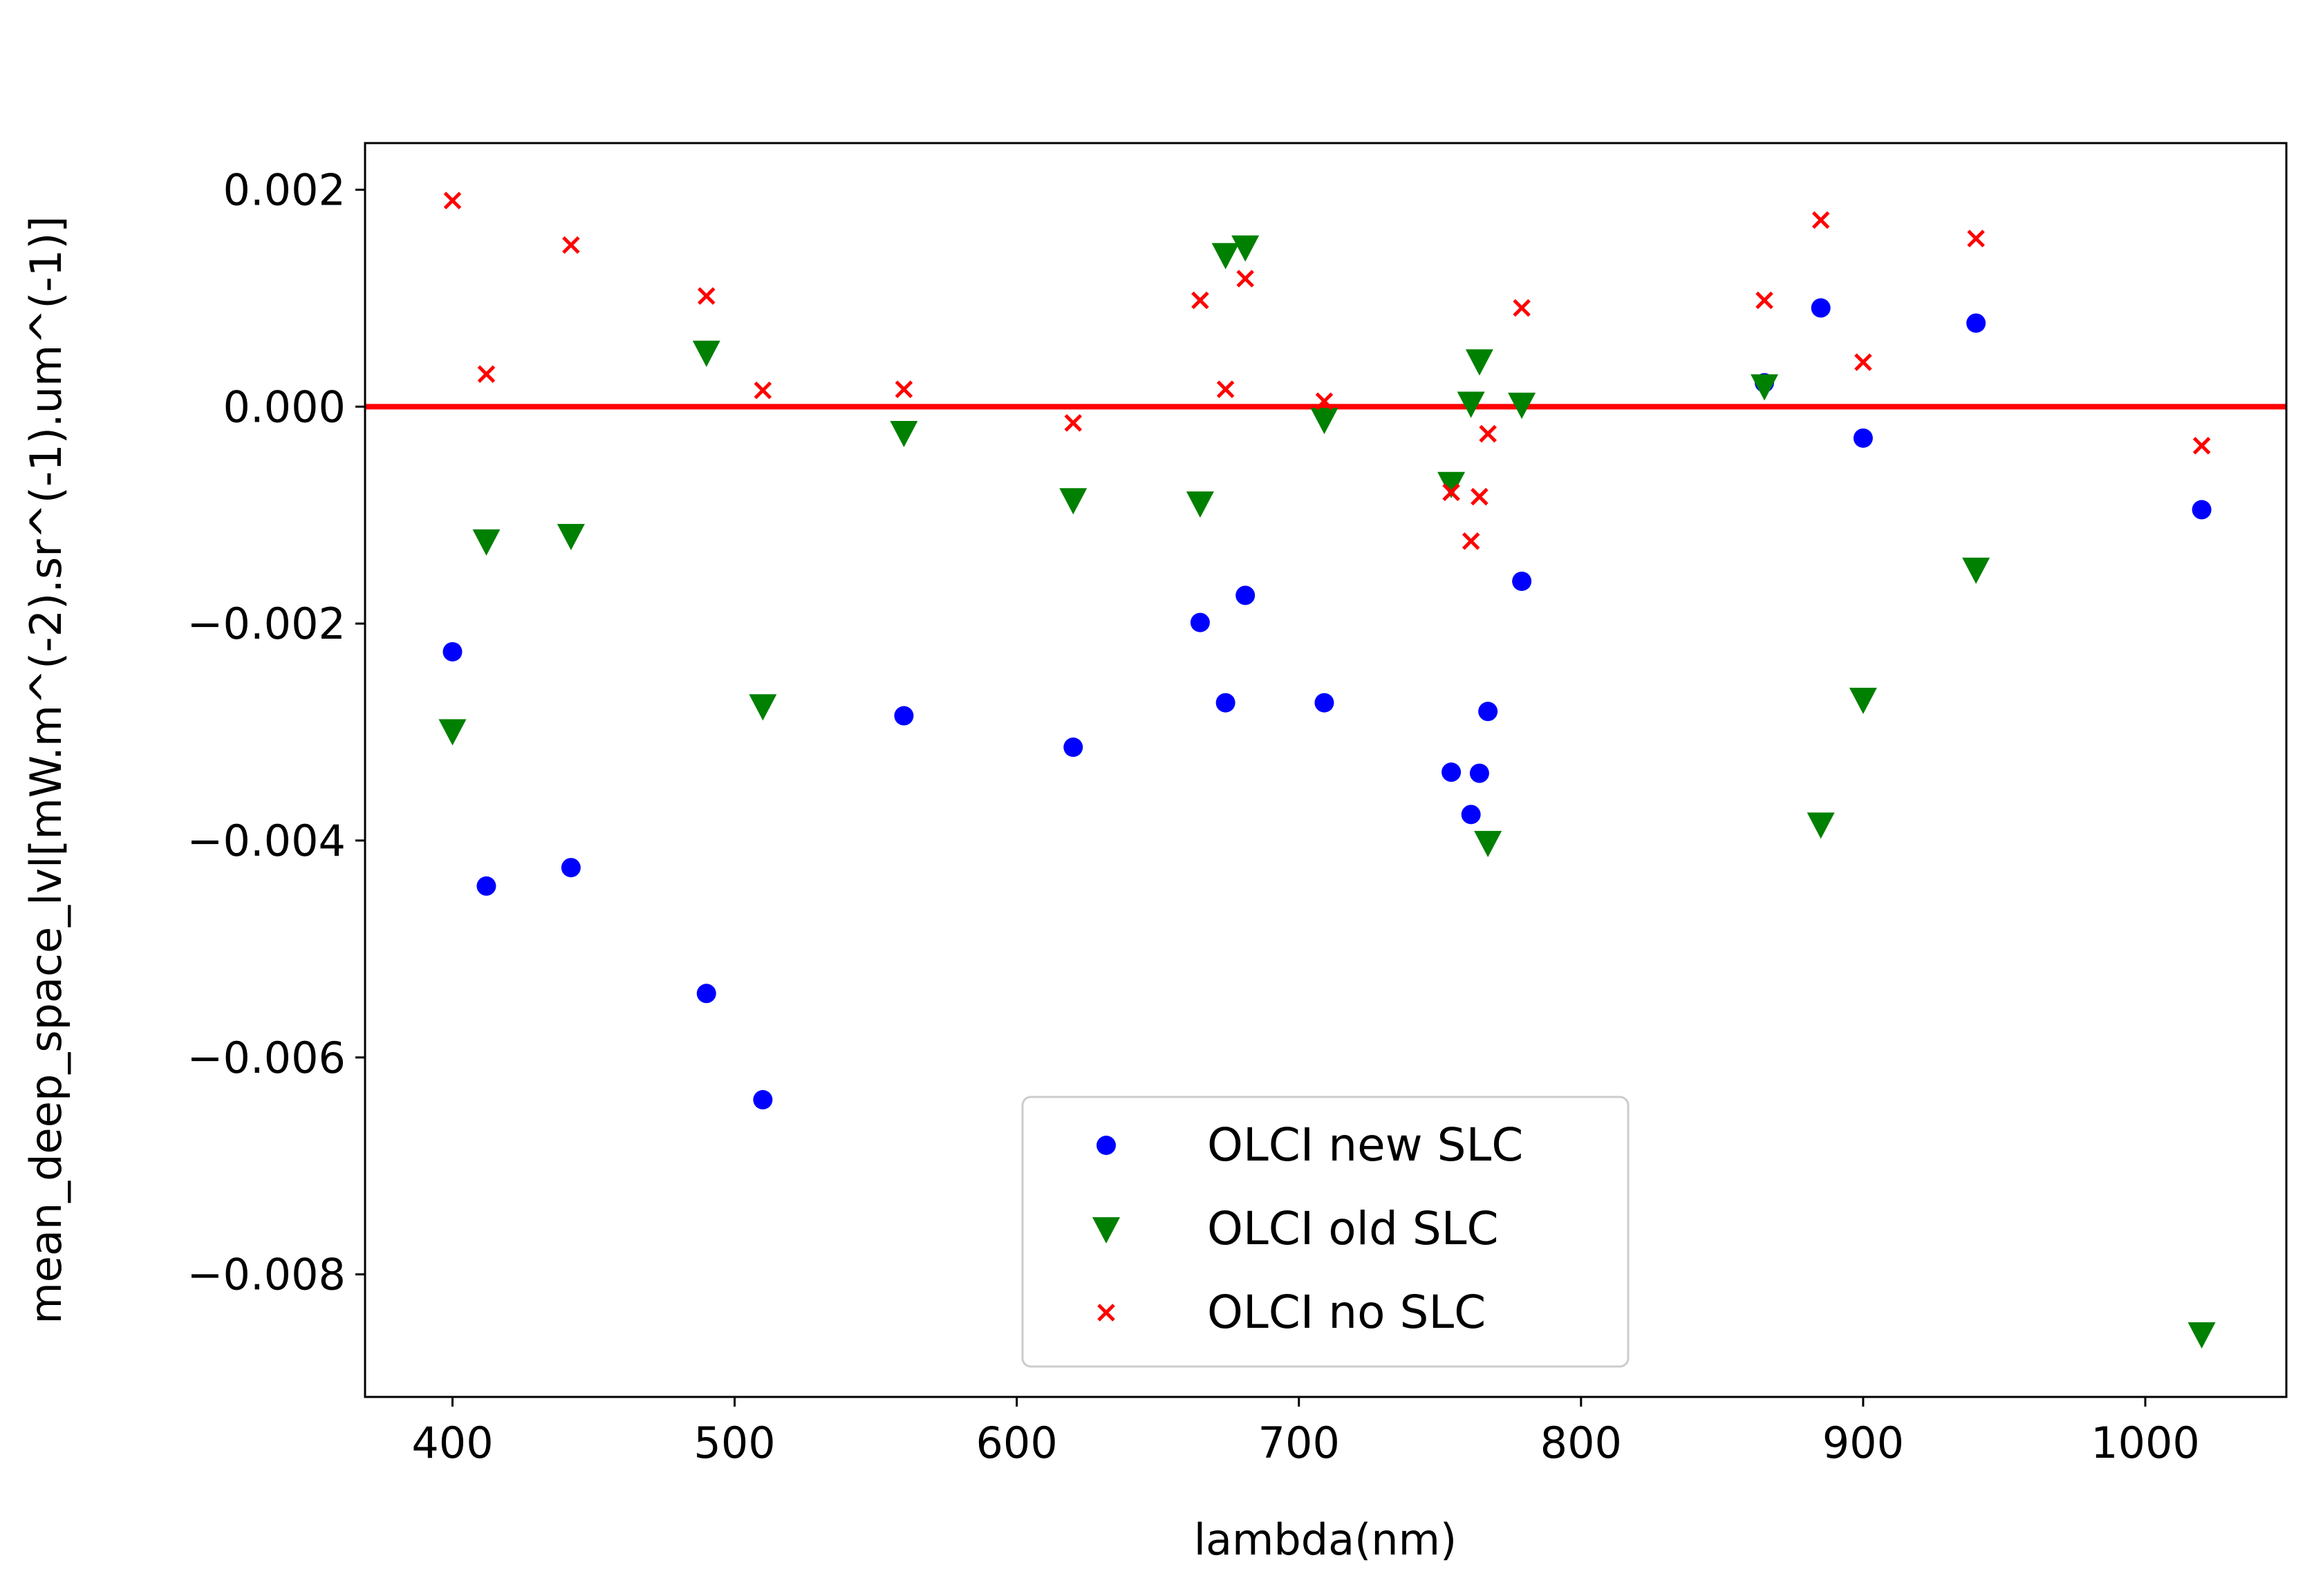 This screenshot has width=2314, height=1596. Describe the element at coordinates (276, 732) in the screenshot. I see `y-axis: 0.002 0.000 −0.002 −0.004 −0.006 −0.008` at that location.